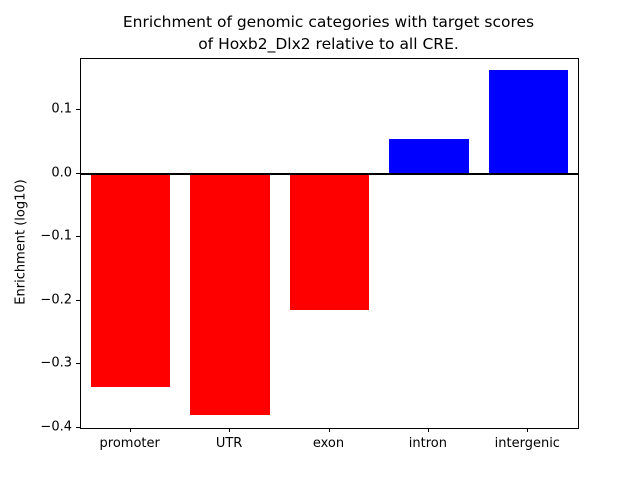  Describe the element at coordinates (328, 443) in the screenshot. I see `x-tick-label-exon: exon` at that location.